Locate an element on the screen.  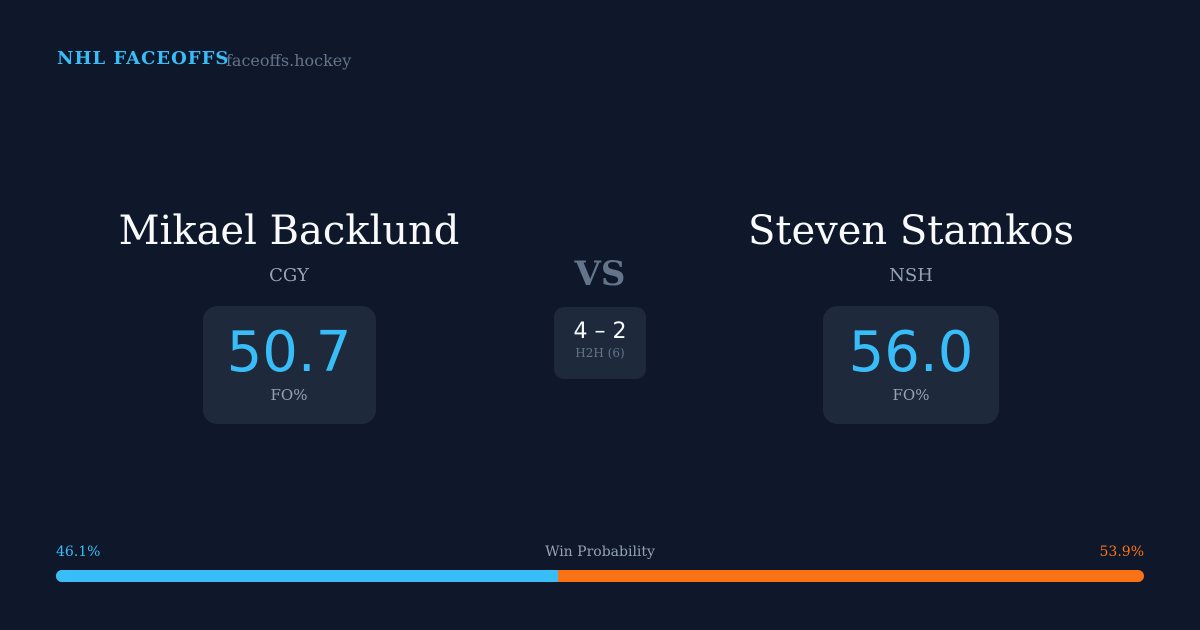
player-name: Steven Stamkos is located at coordinates (911, 231).